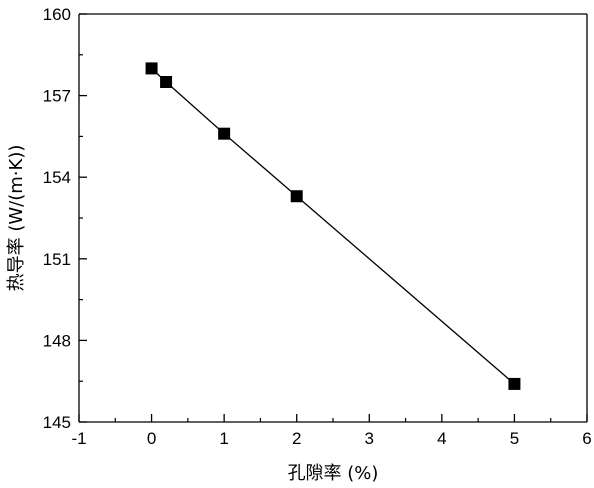 The height and width of the screenshot is (488, 594). Describe the element at coordinates (369, 438) in the screenshot. I see `x-tick-label: 3` at that location.